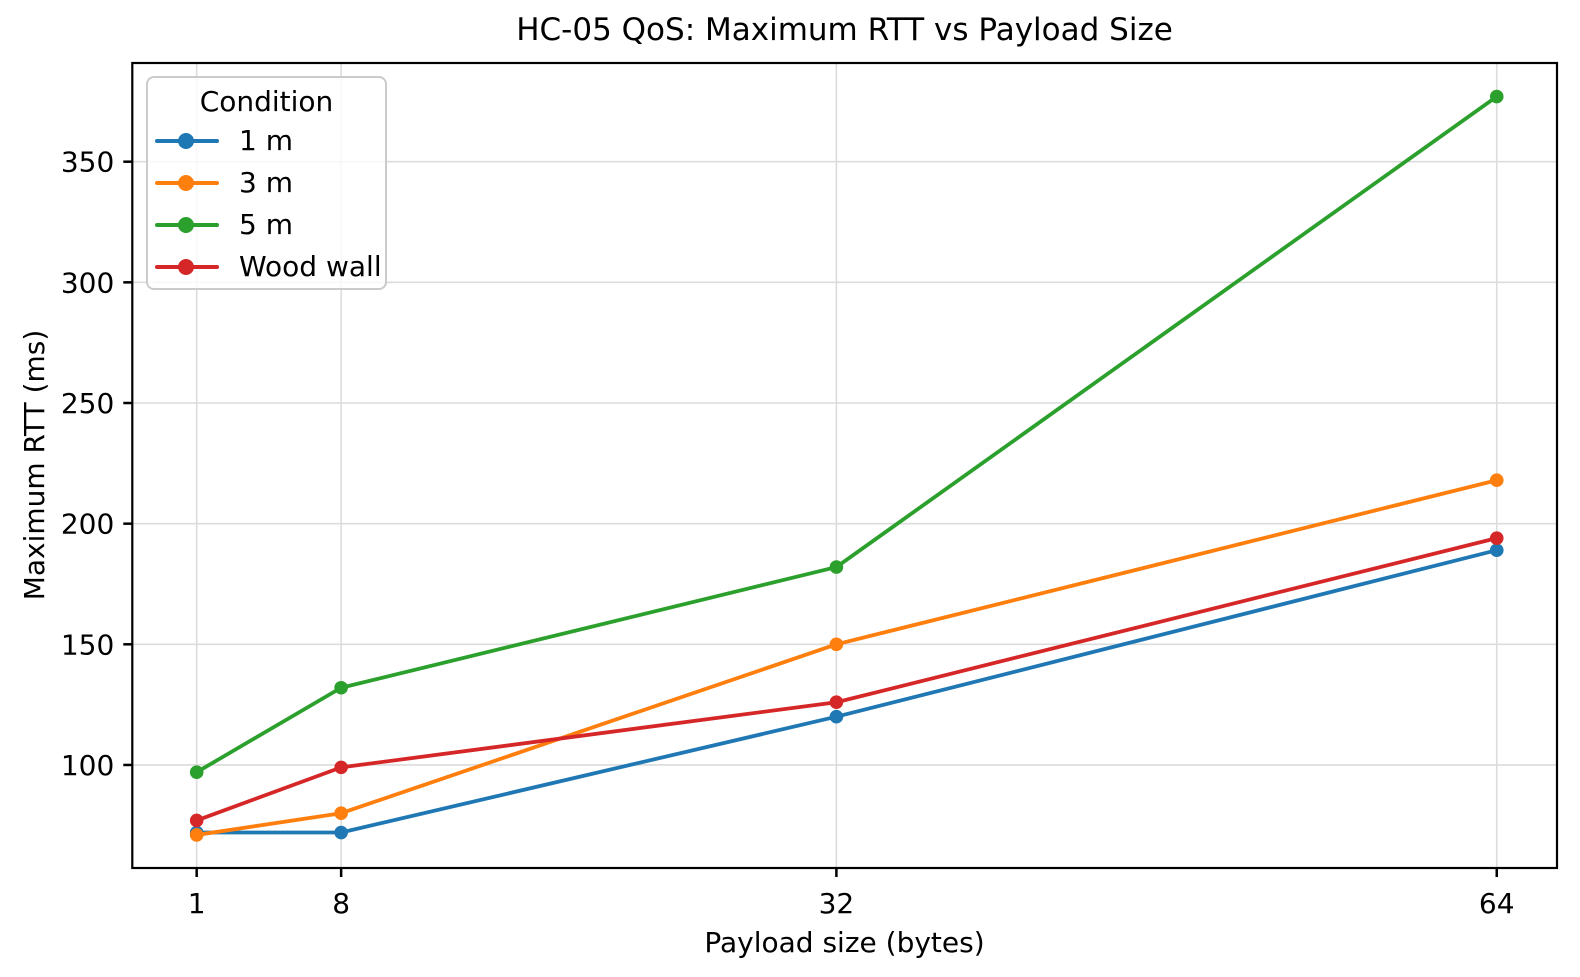  I want to click on legend-line-swatch-wood-wall, so click(187, 267).